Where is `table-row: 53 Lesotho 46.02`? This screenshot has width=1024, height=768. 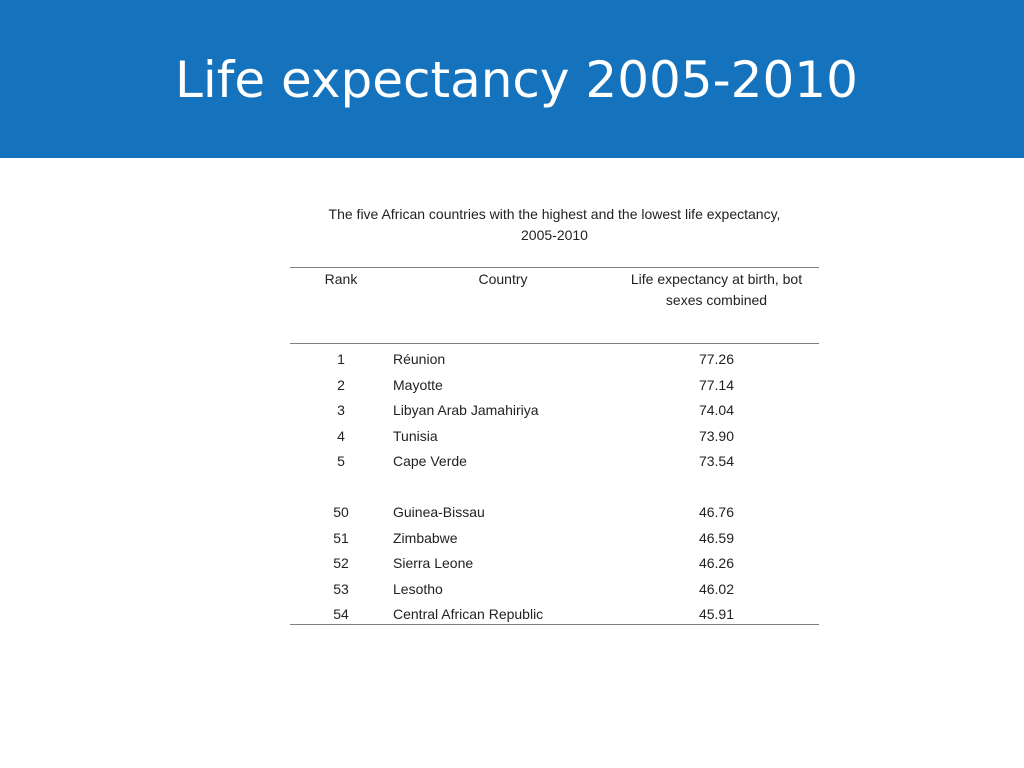
table-row: 53 Lesotho 46.02 is located at coordinates (554, 590).